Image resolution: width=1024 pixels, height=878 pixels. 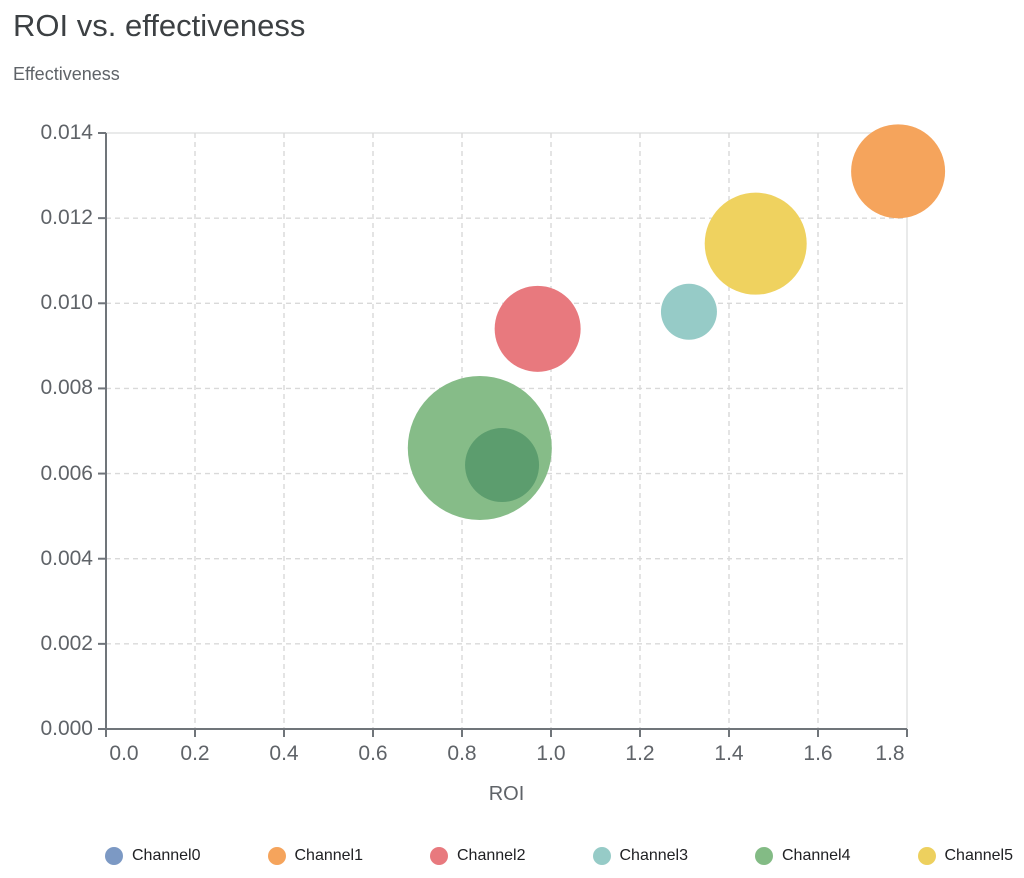 I want to click on y-axis-title: Effectiveness, so click(x=66, y=74).